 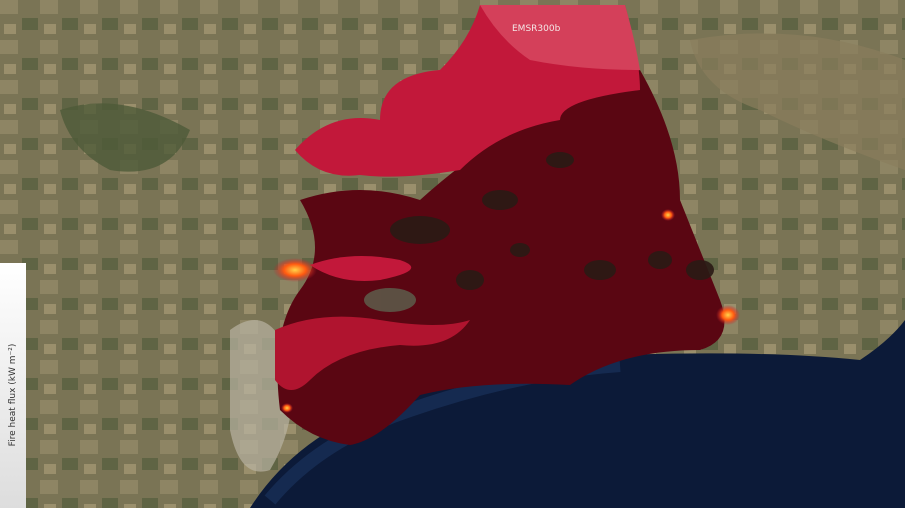 I want to click on heat-flux-legend, so click(x=13, y=385).